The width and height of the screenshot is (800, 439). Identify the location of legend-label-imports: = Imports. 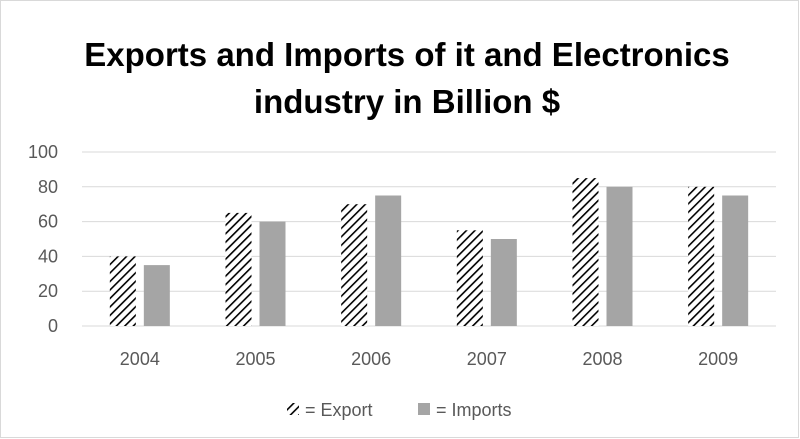
(474, 410).